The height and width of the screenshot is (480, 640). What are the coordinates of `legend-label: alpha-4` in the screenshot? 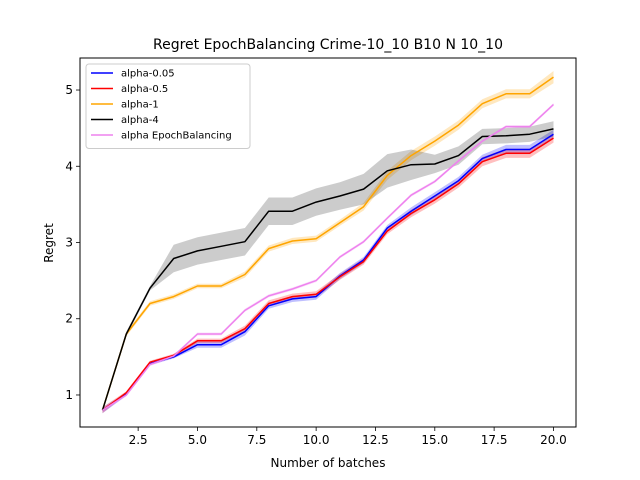 It's located at (140, 120).